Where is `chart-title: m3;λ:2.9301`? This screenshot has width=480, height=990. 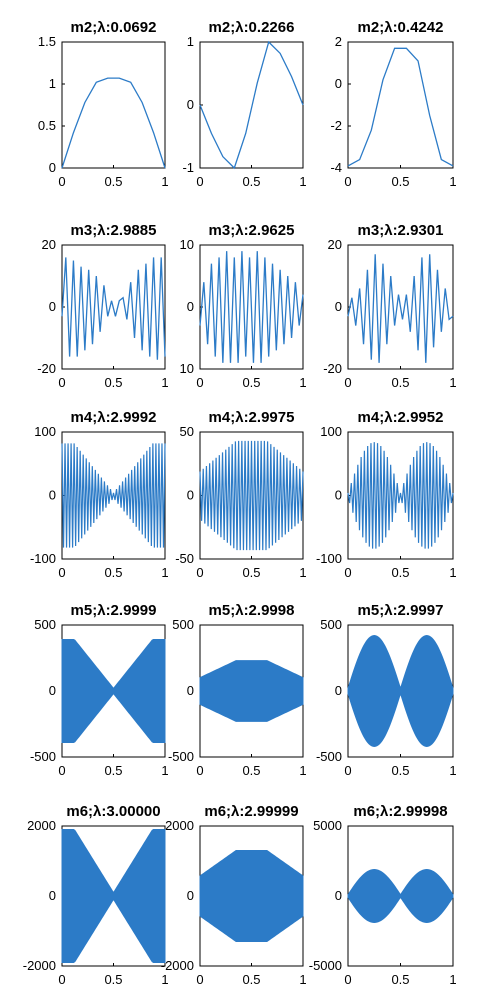 chart-title: m3;λ:2.9301 is located at coordinates (401, 230).